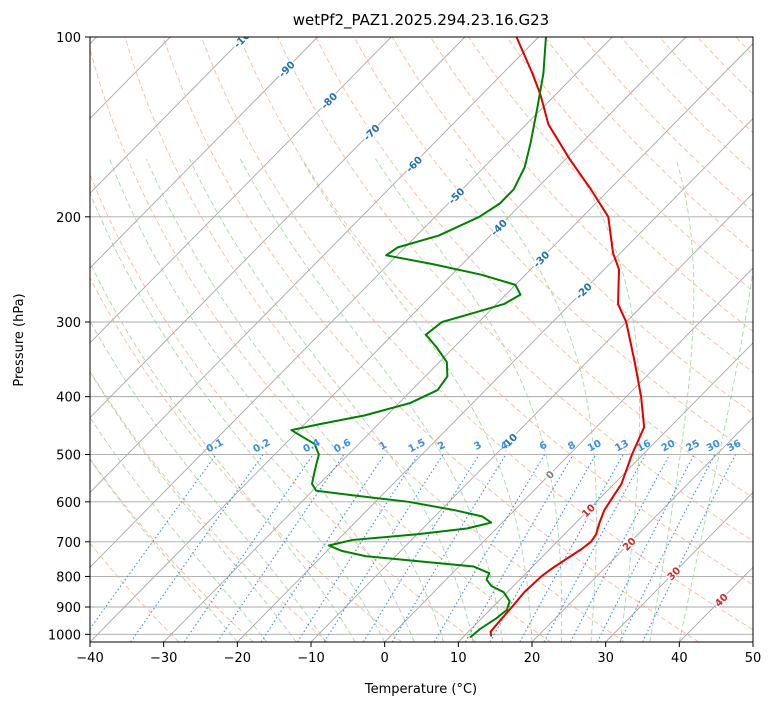 The height and width of the screenshot is (708, 775). I want to click on isotherm-label-text: 30, so click(675, 574).